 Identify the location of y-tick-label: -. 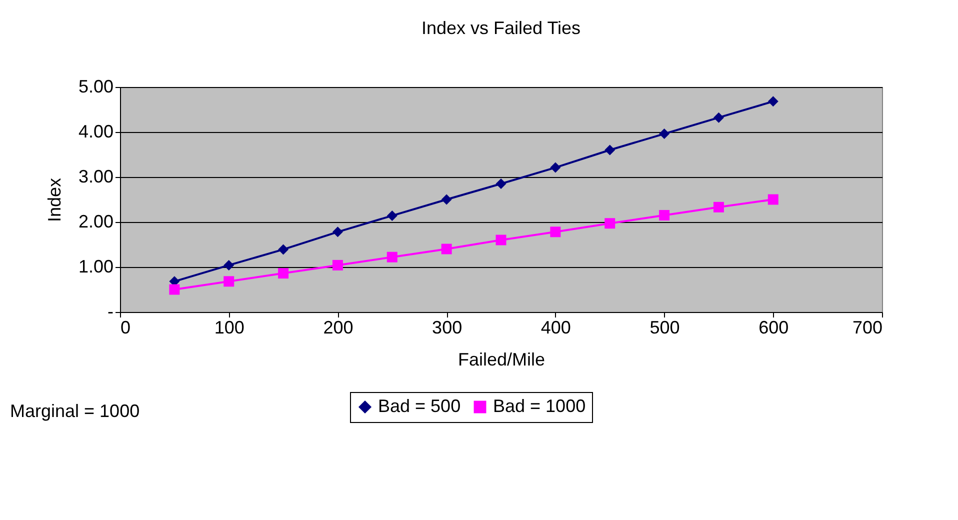
(111, 312).